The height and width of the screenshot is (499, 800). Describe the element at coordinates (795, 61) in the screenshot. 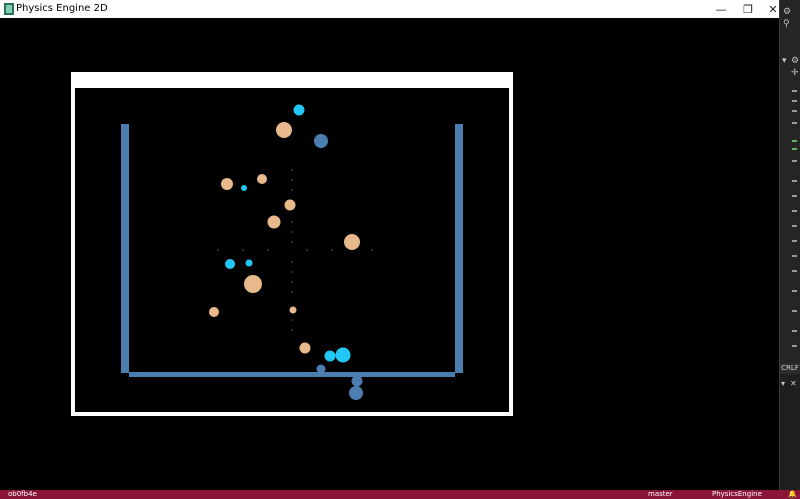

I see `gear-icon: ⚙` at that location.